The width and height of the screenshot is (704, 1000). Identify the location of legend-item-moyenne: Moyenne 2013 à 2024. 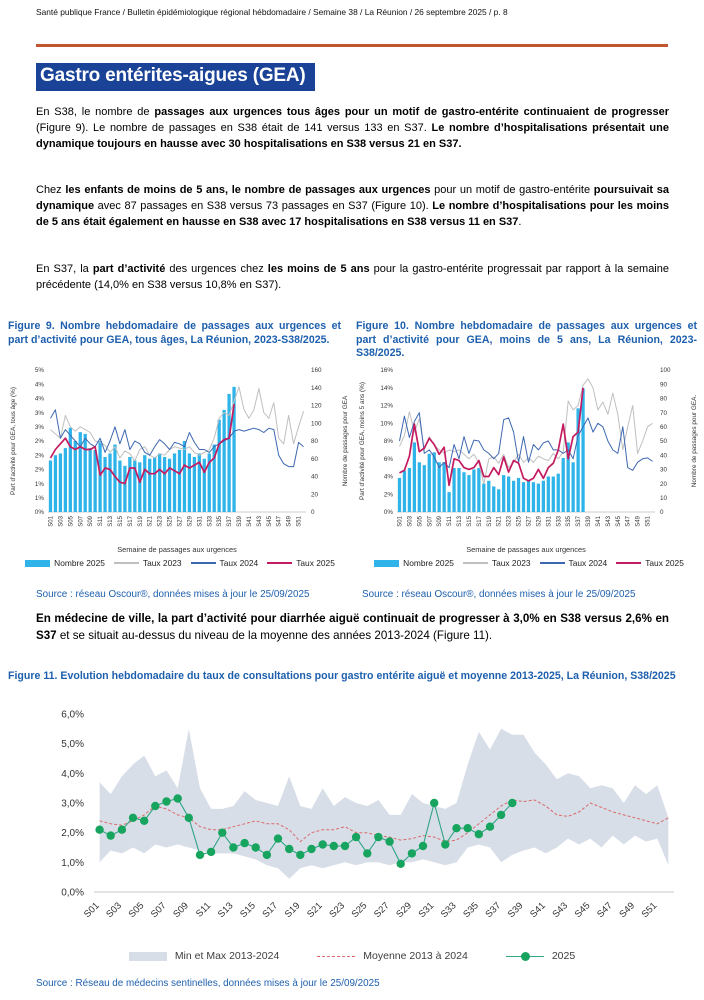
(392, 956).